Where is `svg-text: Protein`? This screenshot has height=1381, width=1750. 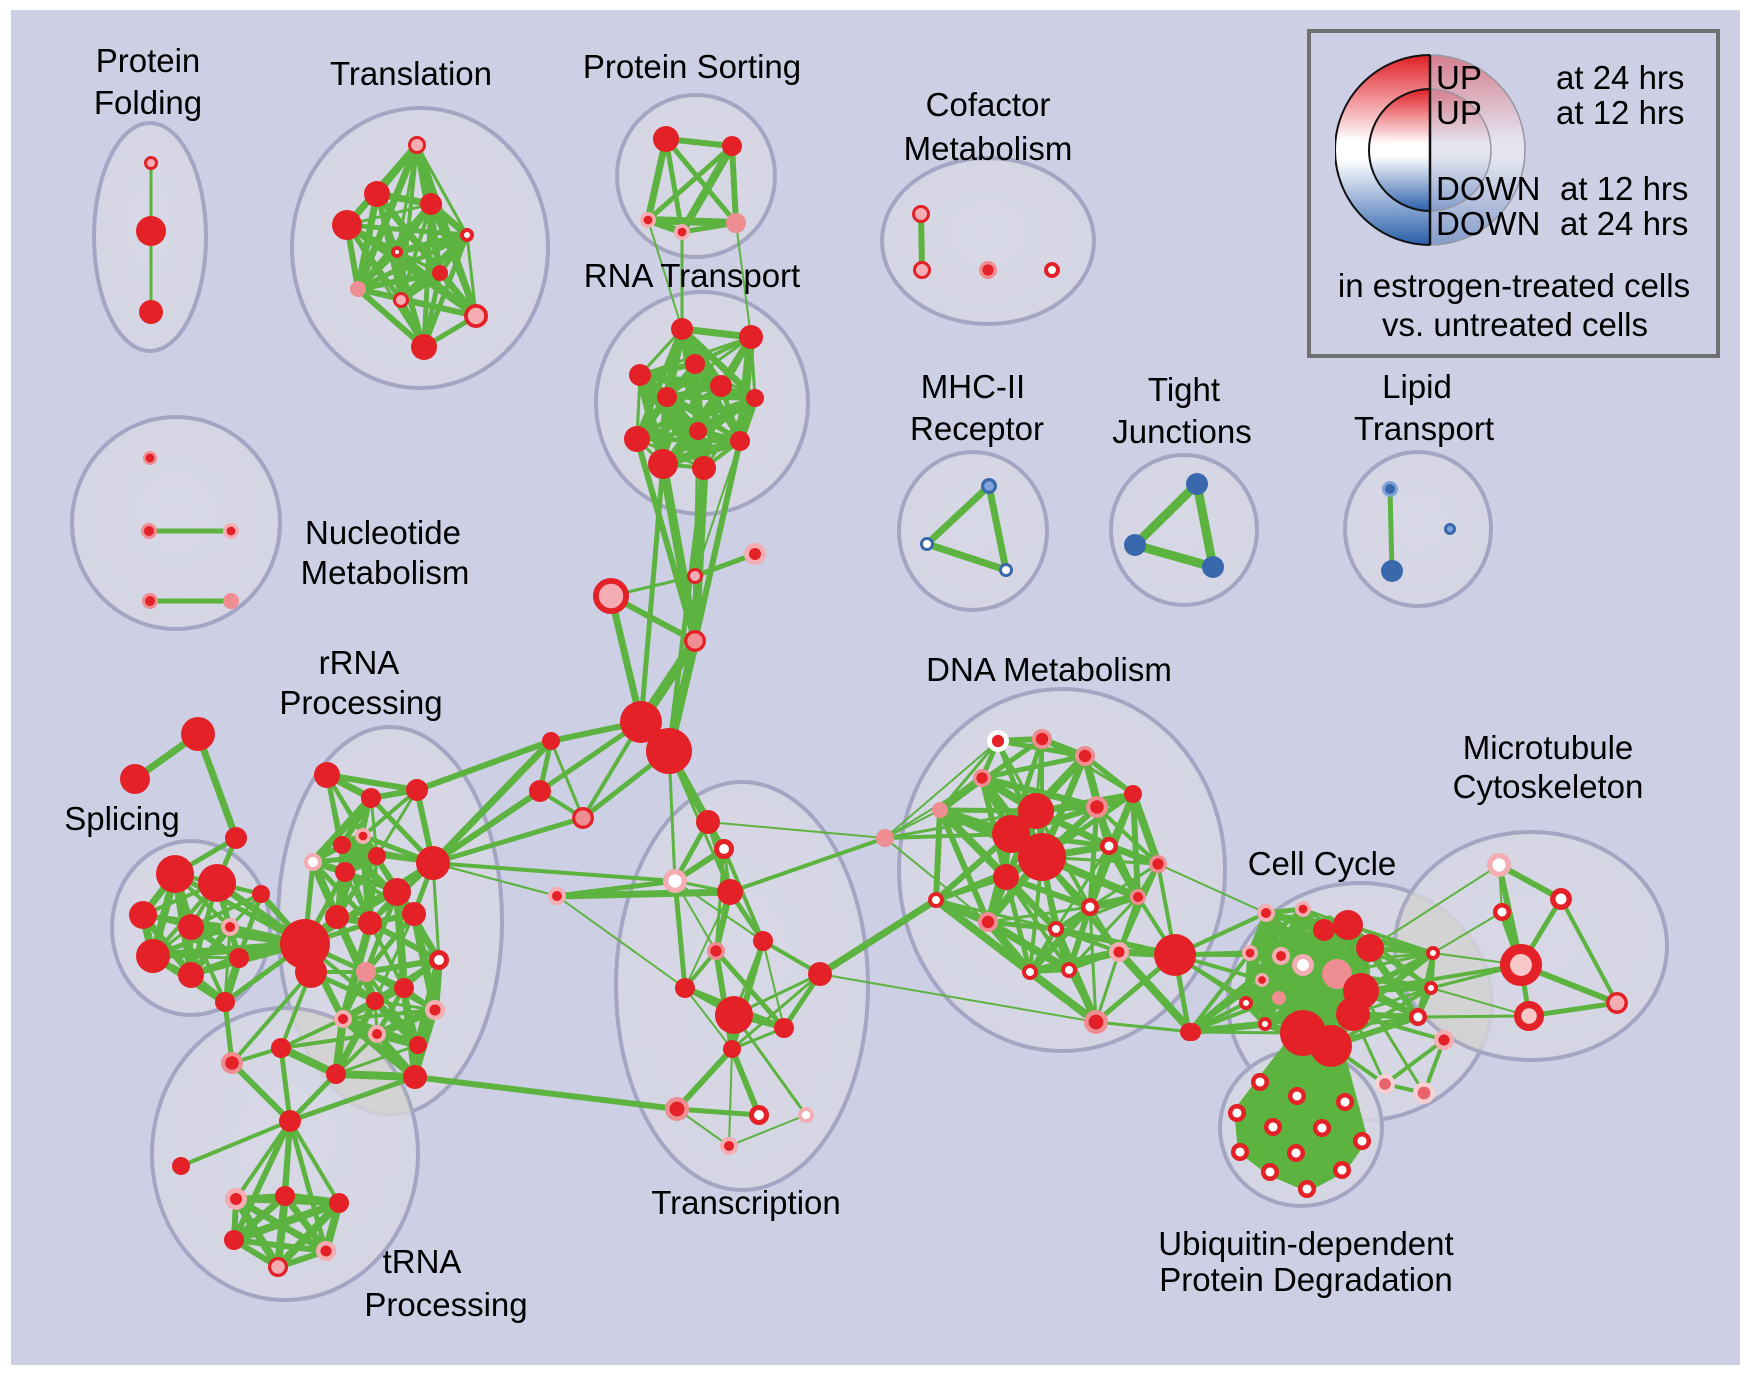
svg-text: Protein is located at coordinates (148, 60).